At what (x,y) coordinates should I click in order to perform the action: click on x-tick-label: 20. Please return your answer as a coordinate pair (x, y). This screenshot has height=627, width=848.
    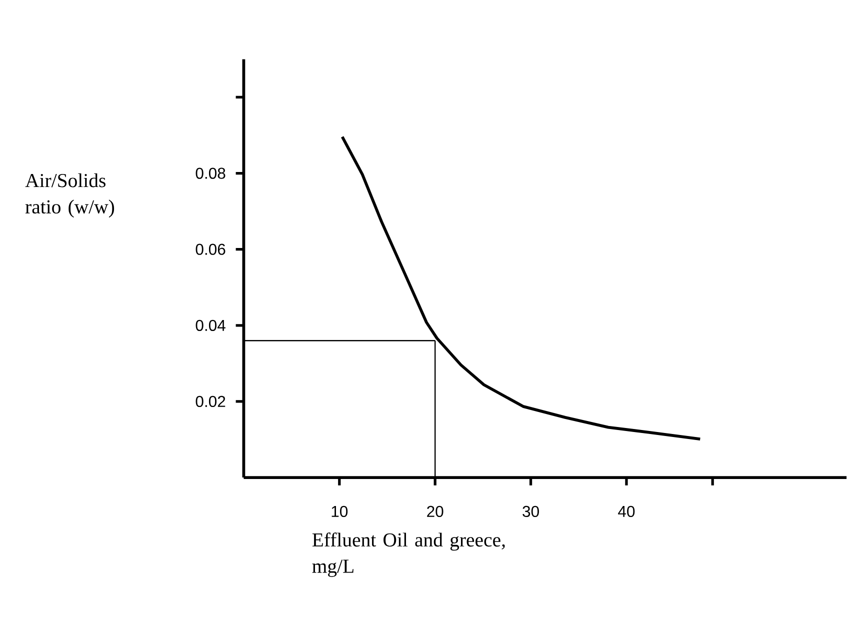
    Looking at the image, I should click on (435, 512).